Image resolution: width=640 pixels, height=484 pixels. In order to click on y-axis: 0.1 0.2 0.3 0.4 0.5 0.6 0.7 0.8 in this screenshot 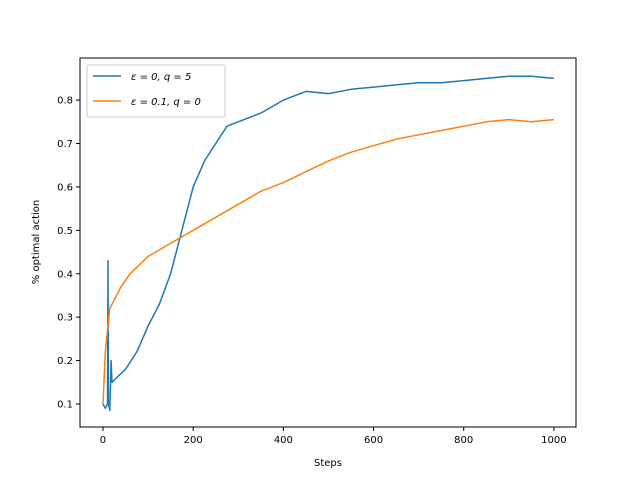, I will do `click(68, 253)`.